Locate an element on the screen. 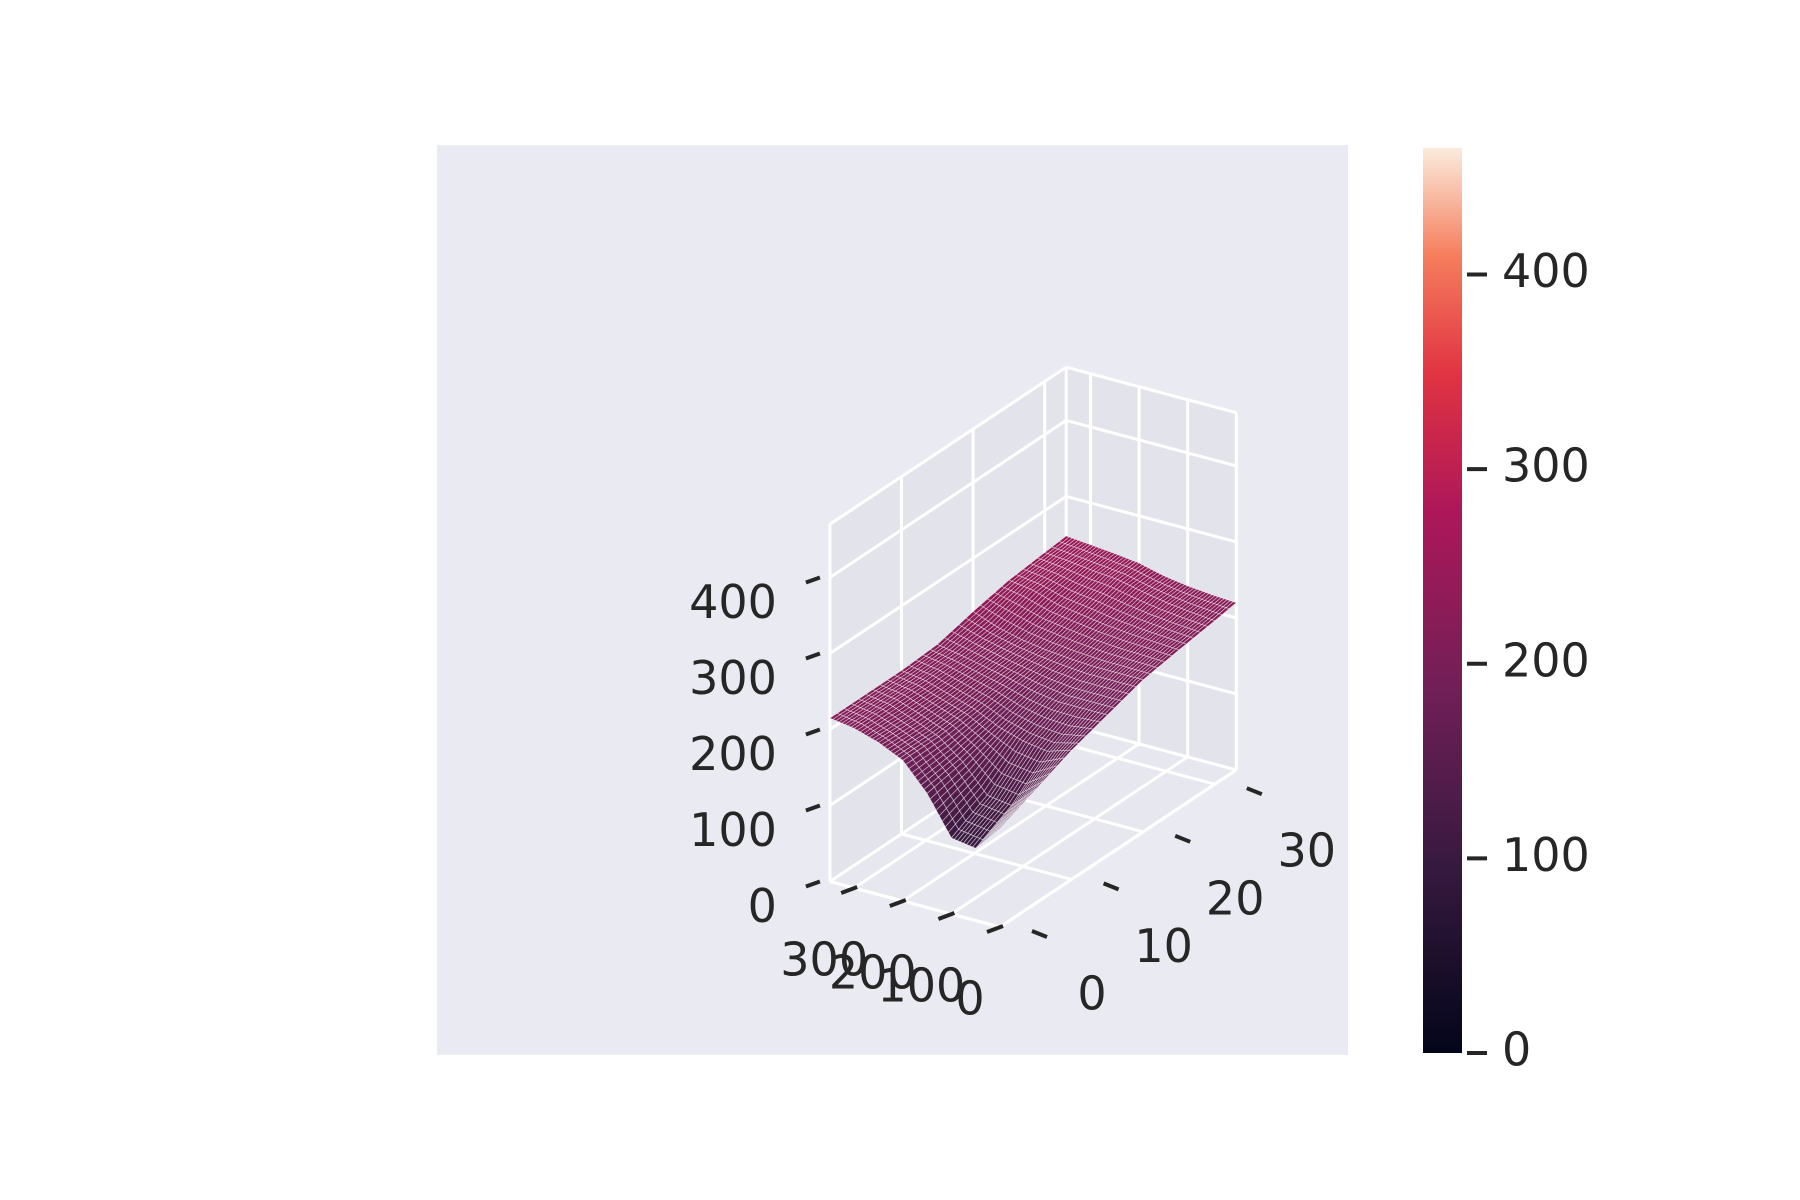 The image size is (1800, 1200). z-tick-label: 300 is located at coordinates (733, 678).